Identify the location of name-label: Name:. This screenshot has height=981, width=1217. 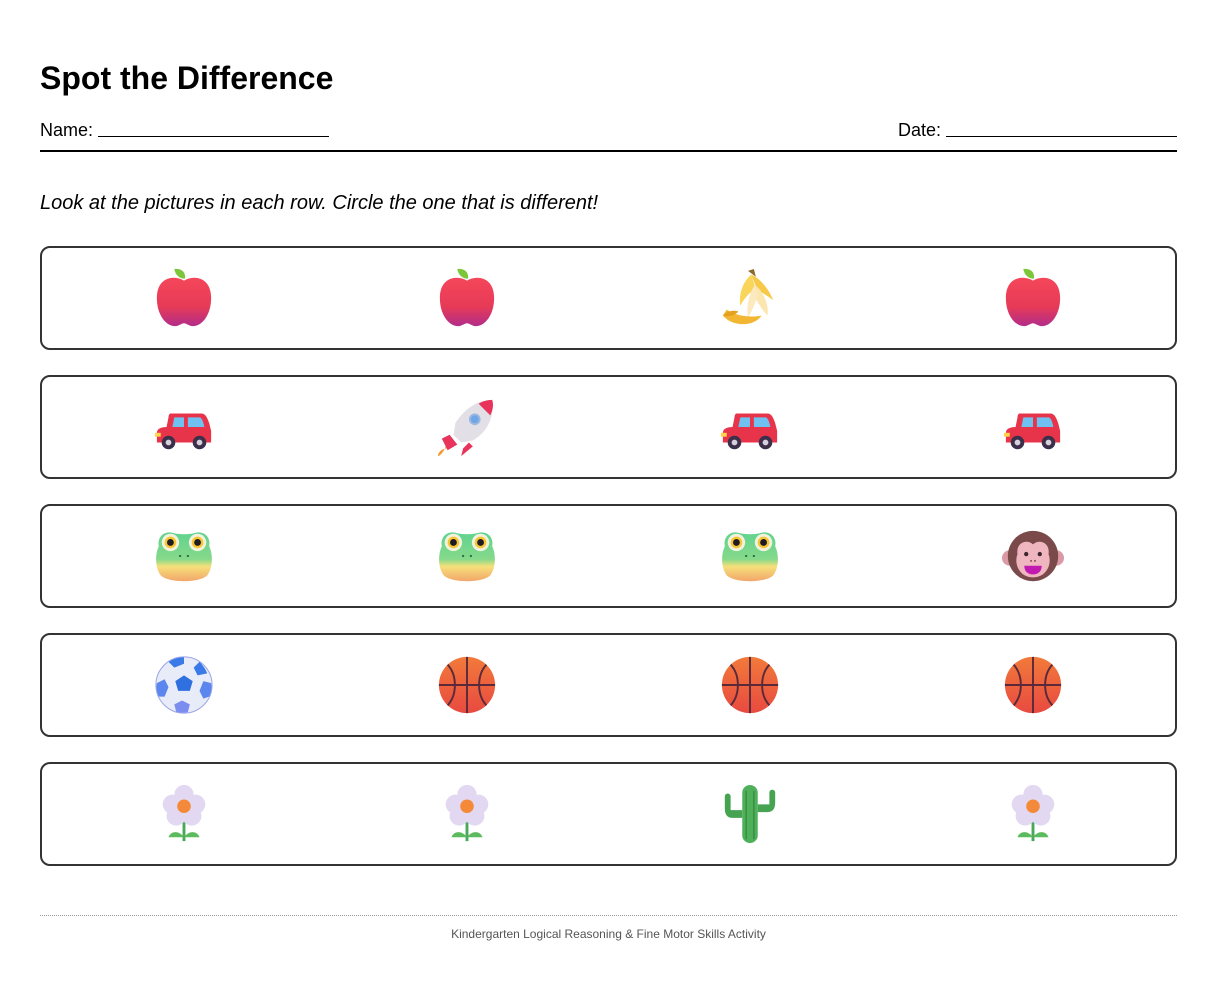
(67, 130).